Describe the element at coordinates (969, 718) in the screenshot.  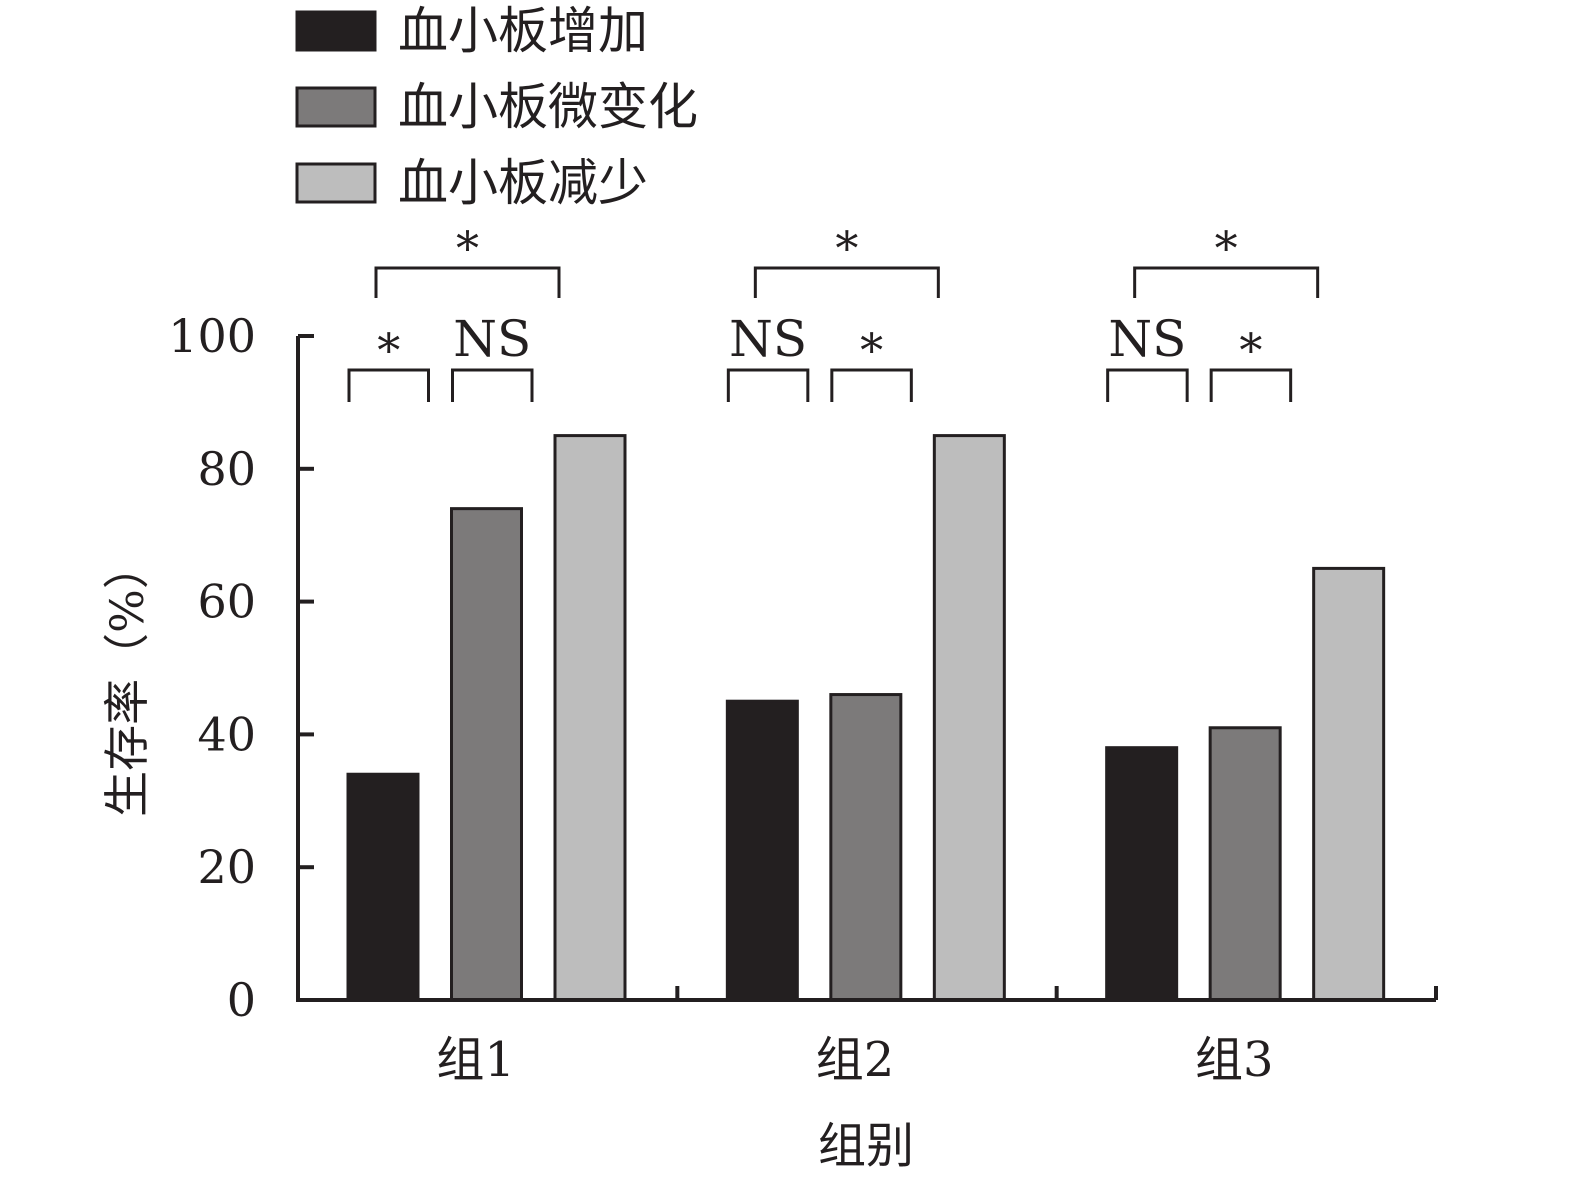
I see `bar-组2-血小板减少` at that location.